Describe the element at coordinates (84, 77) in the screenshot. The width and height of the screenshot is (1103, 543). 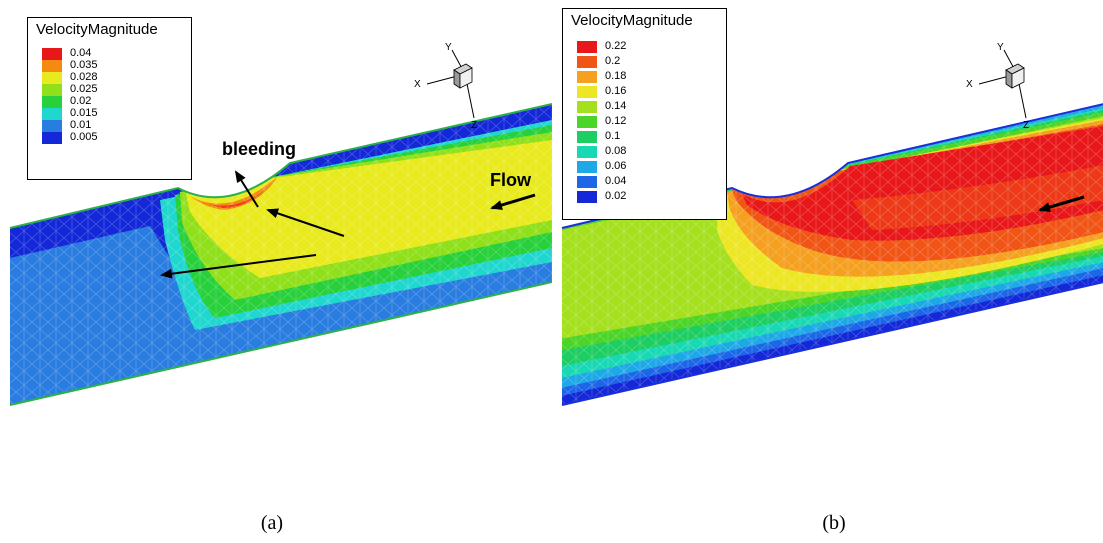
I see `legend-label: 0.028` at that location.